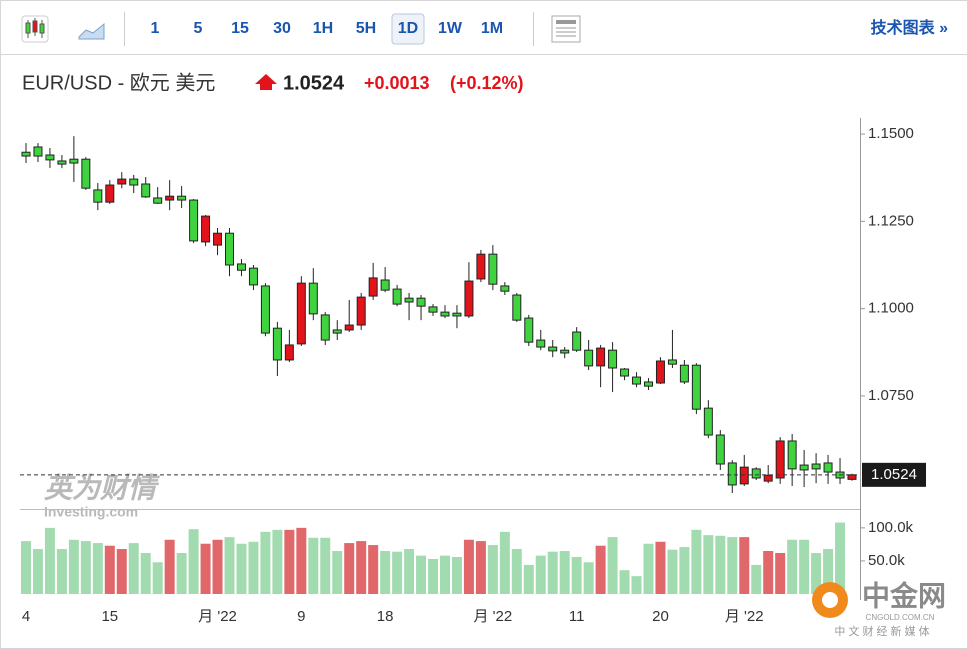  I want to click on up-arrow, so click(266, 82).